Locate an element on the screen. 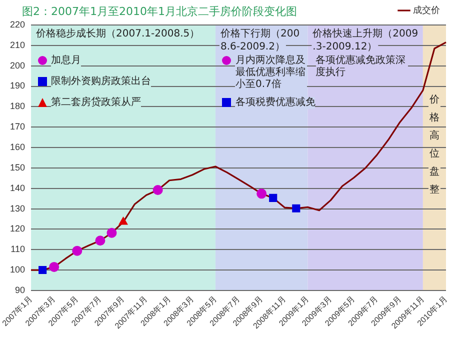  y-tick-label: 160 is located at coordinates (18, 147).